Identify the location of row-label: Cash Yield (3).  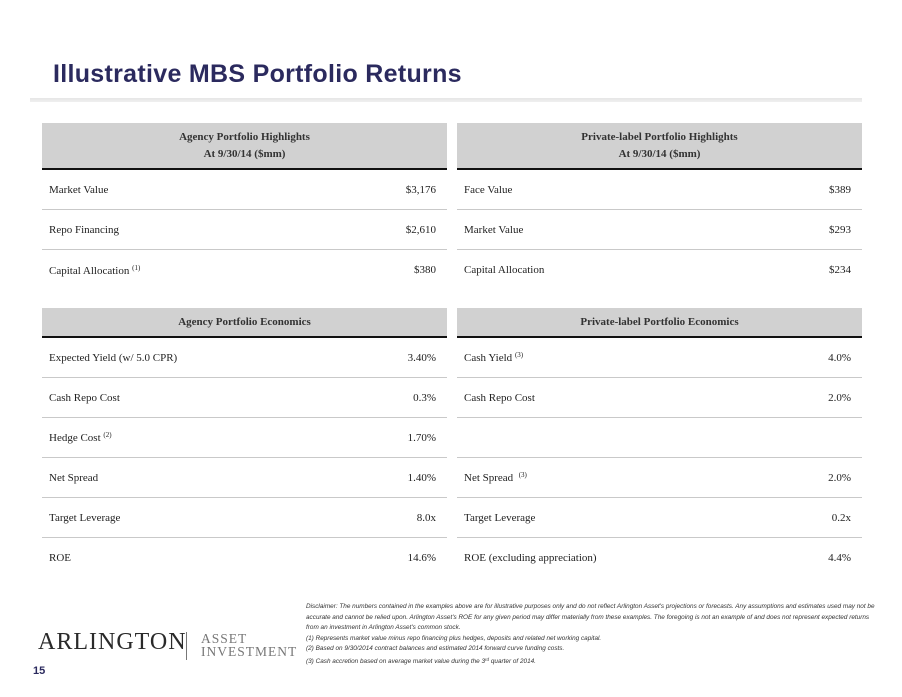
(494, 357).